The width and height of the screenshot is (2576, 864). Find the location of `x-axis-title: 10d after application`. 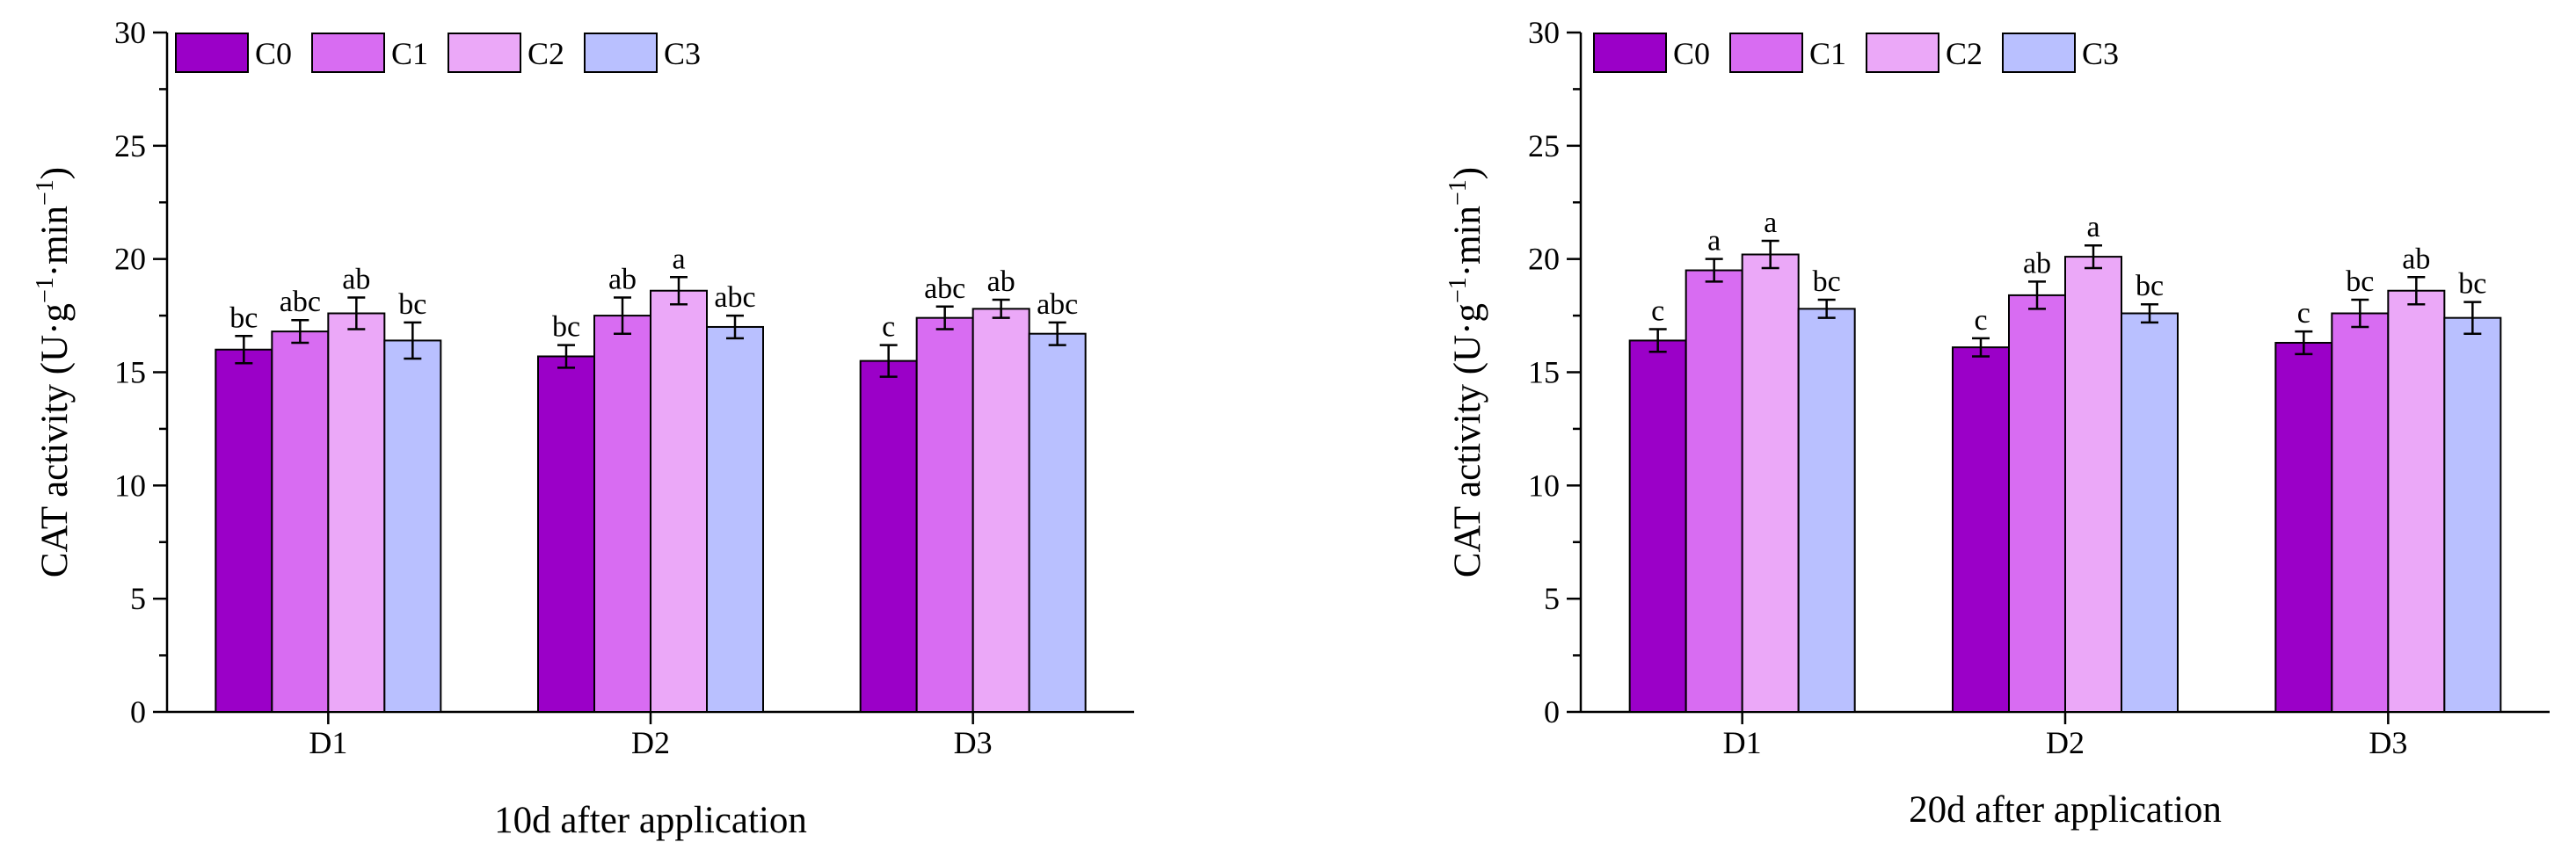

x-axis-title: 10d after application is located at coordinates (650, 820).